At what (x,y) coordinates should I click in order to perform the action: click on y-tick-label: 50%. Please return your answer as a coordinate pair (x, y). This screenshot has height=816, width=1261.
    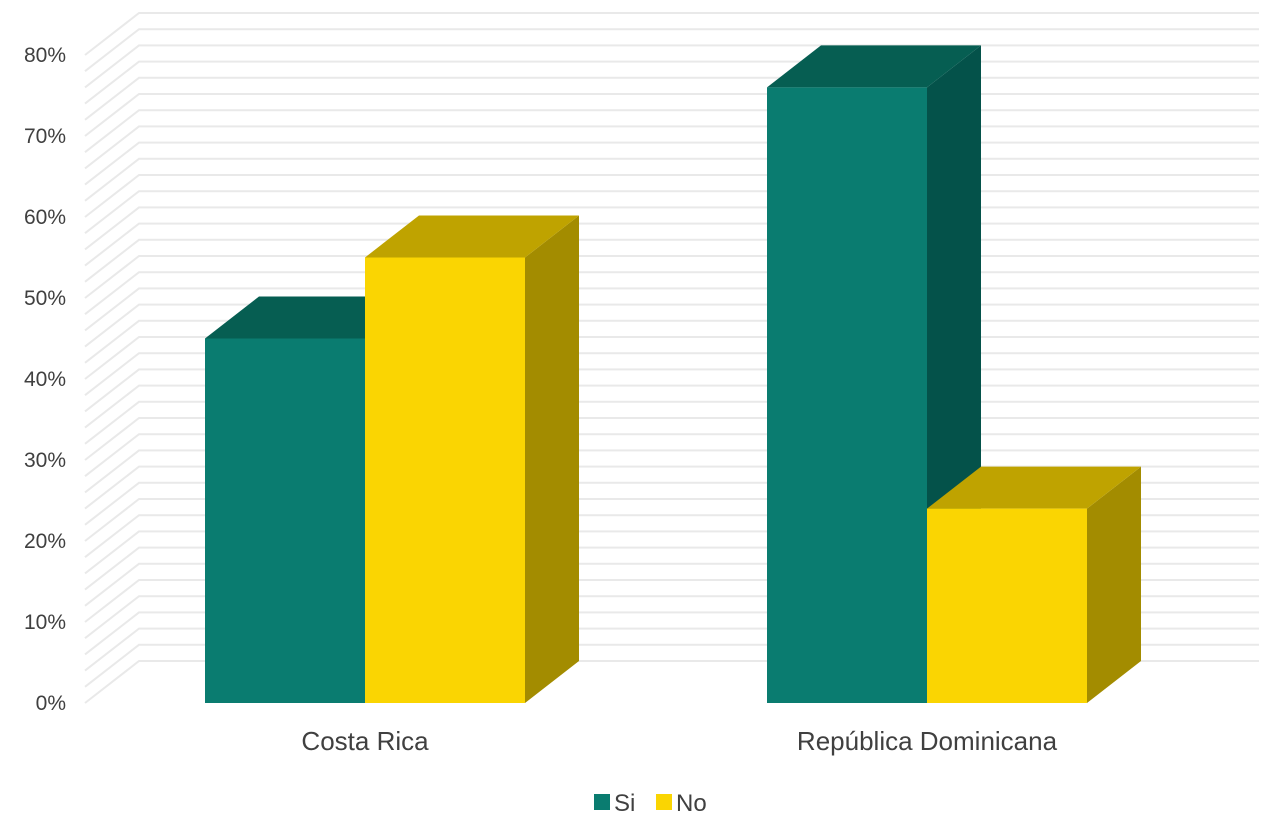
    Looking at the image, I should click on (45, 298).